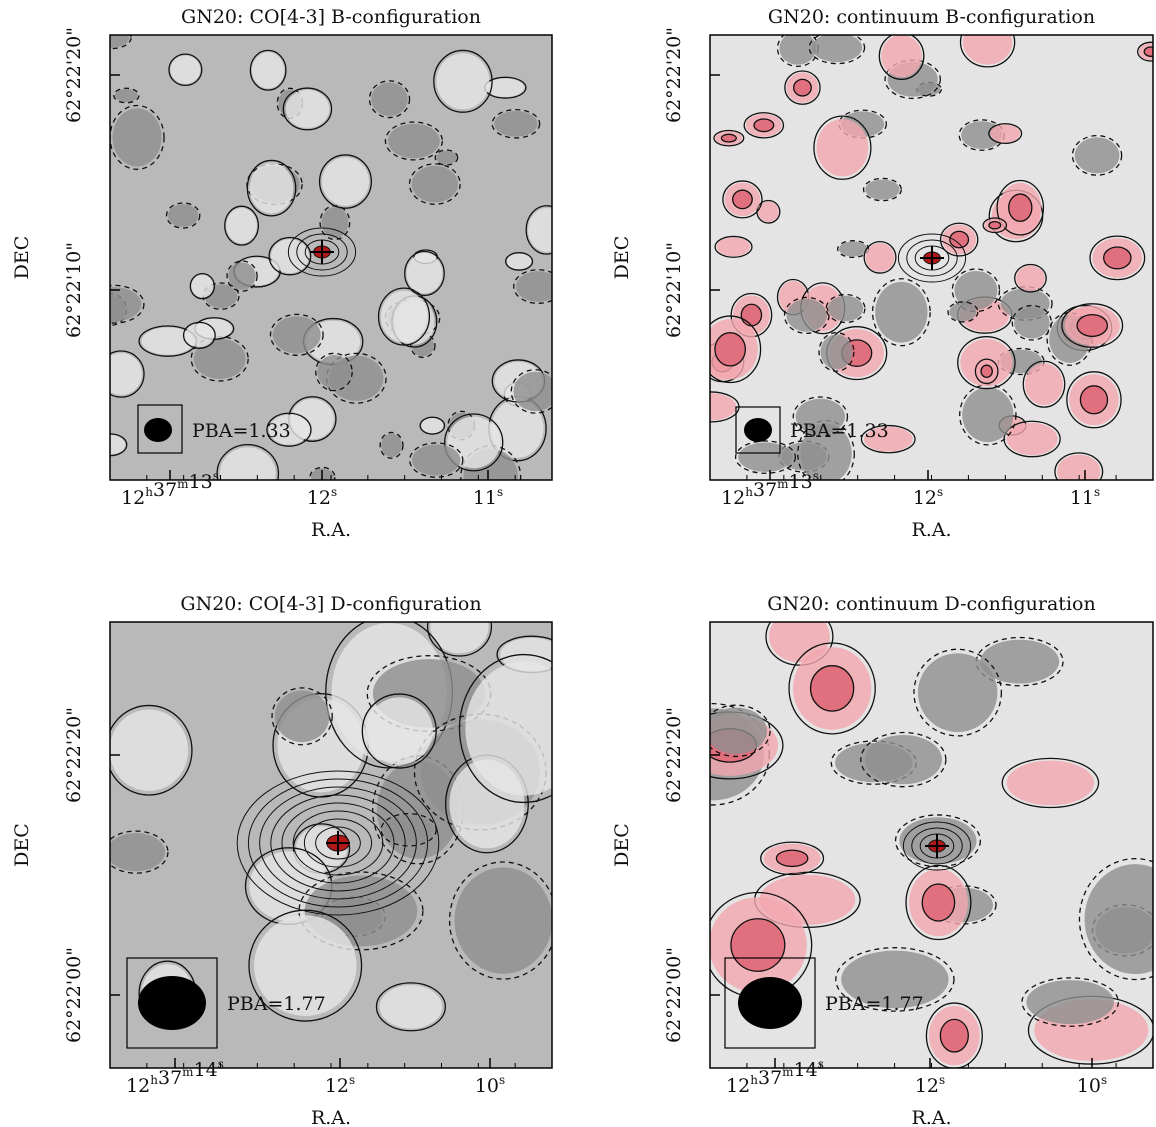  What do you see at coordinates (319, 498) in the screenshot?
I see `tick-text: 12` at bounding box center [319, 498].